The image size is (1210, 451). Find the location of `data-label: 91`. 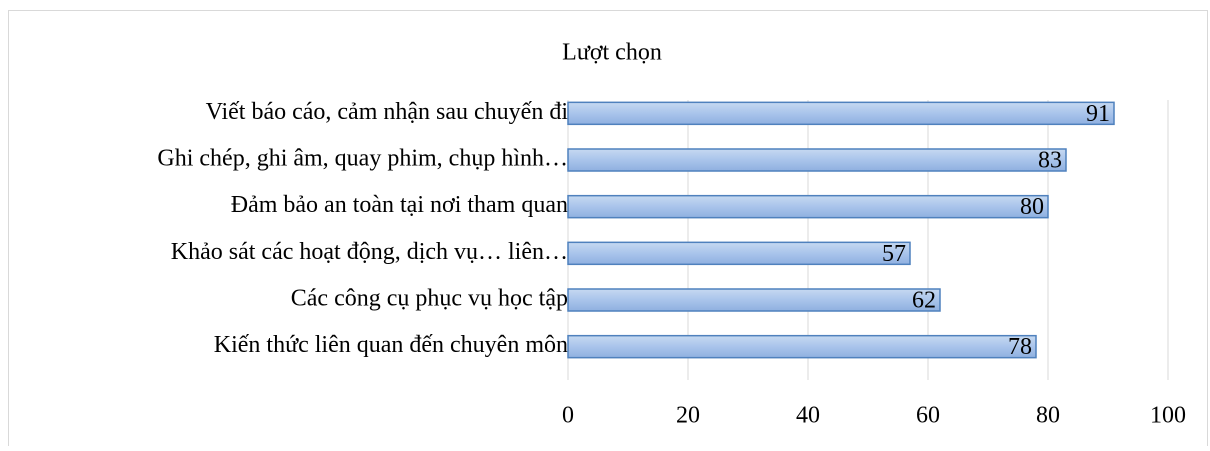

data-label: 91 is located at coordinates (1098, 114).